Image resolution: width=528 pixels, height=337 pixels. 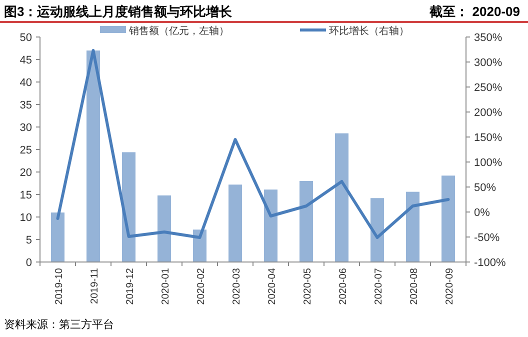 What do you see at coordinates (26, 106) in the screenshot?
I see `y-tick-label: 35` at bounding box center [26, 106].